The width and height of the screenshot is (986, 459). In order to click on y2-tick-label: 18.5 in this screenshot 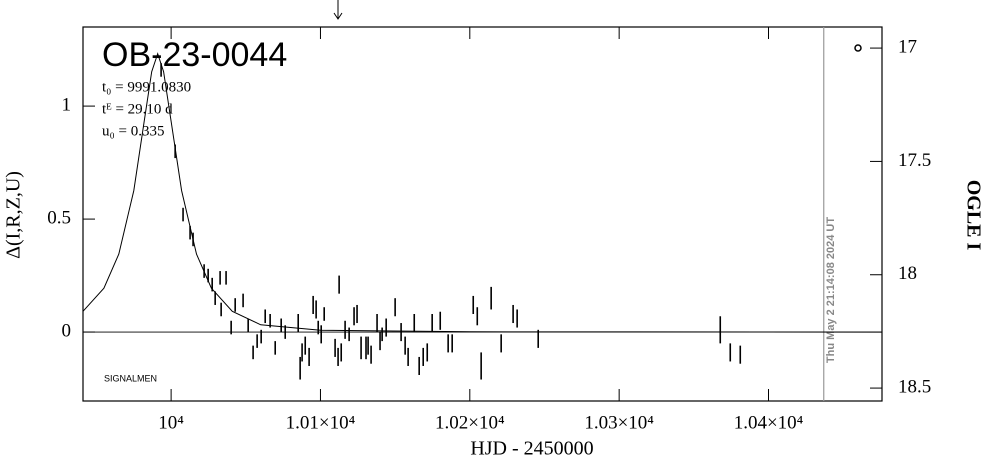, I will do `click(914, 386)`.